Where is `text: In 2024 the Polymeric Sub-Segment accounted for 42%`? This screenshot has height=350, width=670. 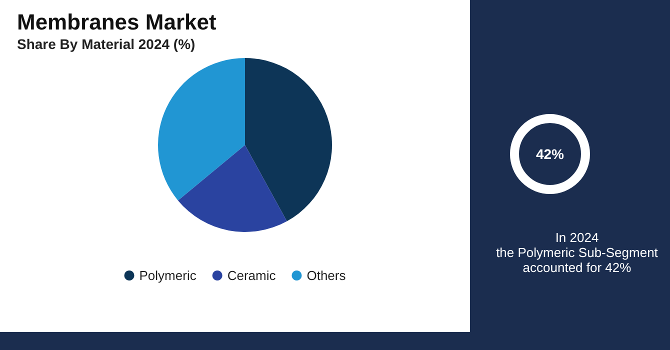
text: In 2024 the Polymeric Sub-Segment accounted for 42% is located at coordinates (577, 252).